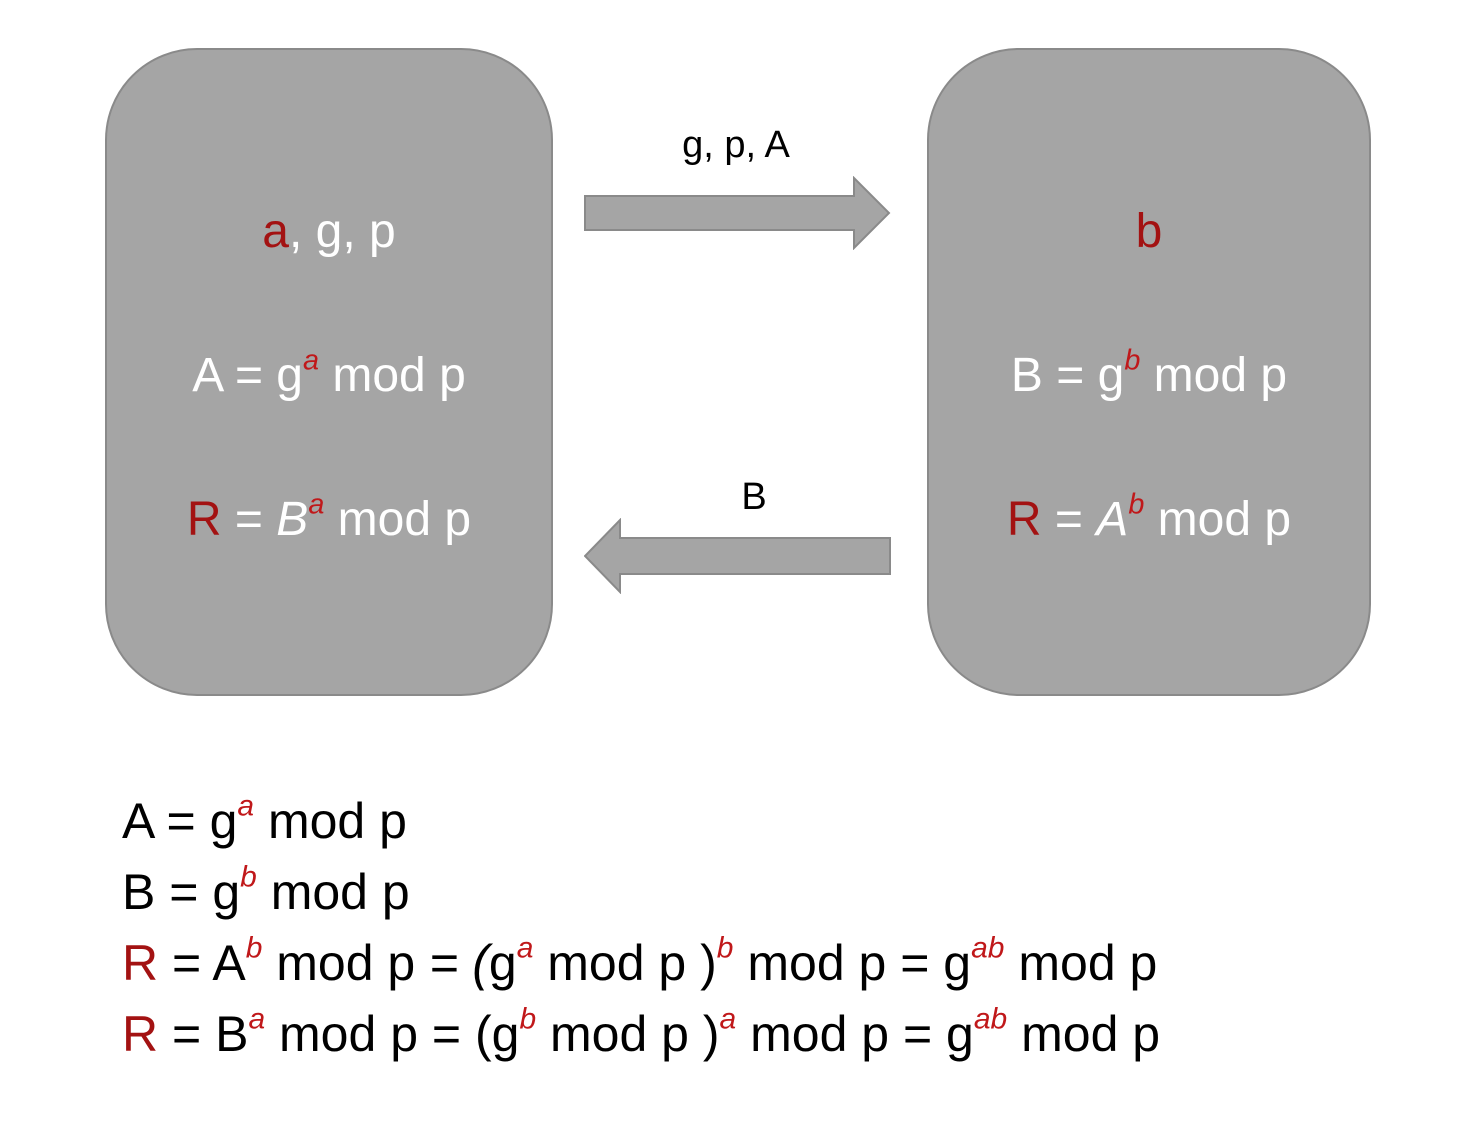 The height and width of the screenshot is (1130, 1476). I want to click on right-arrow-icon, so click(737, 213).